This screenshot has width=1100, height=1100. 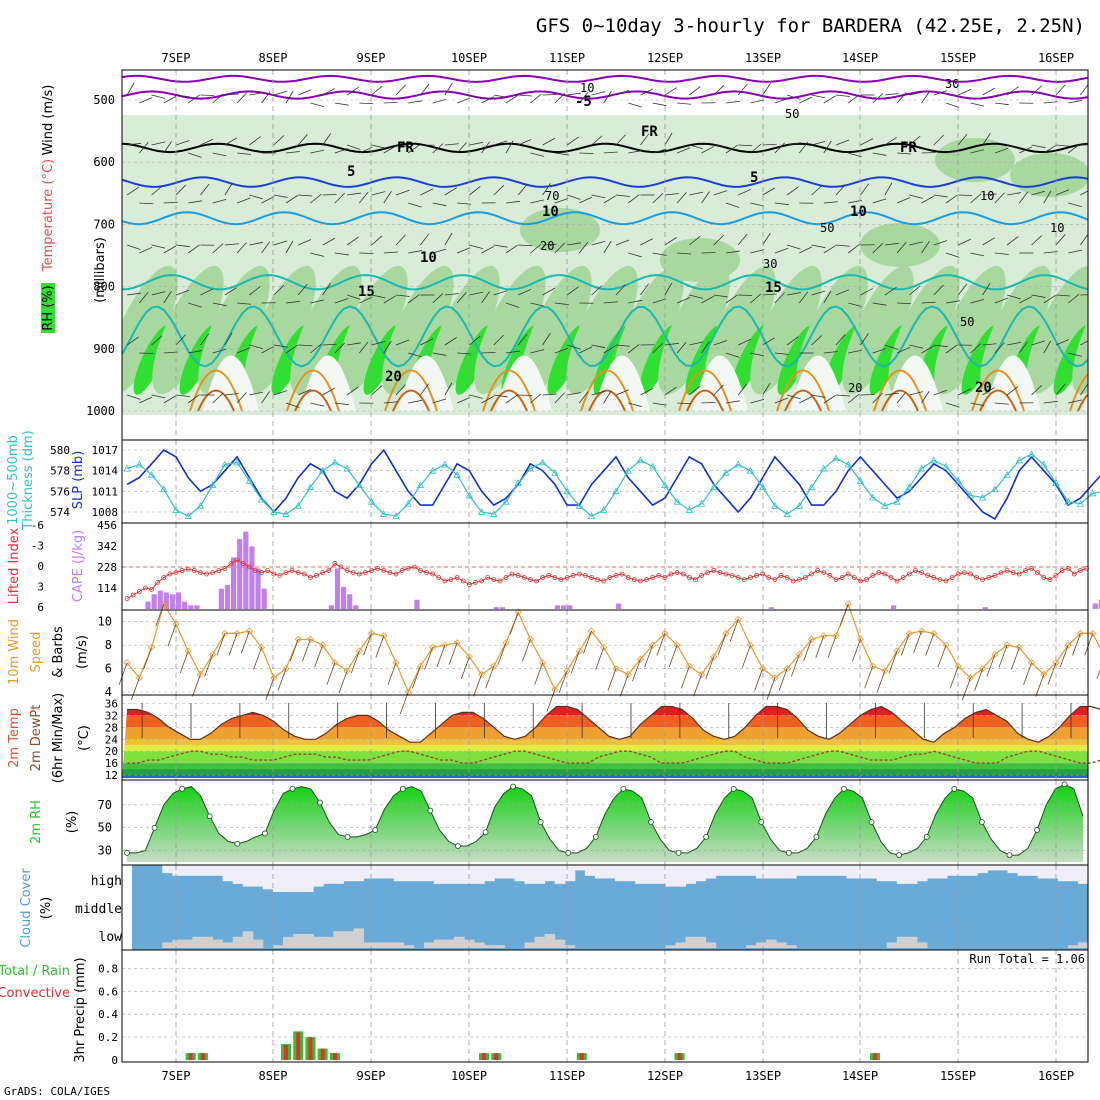 What do you see at coordinates (108, 669) in the screenshot?
I see `wind-tick: 6` at bounding box center [108, 669].